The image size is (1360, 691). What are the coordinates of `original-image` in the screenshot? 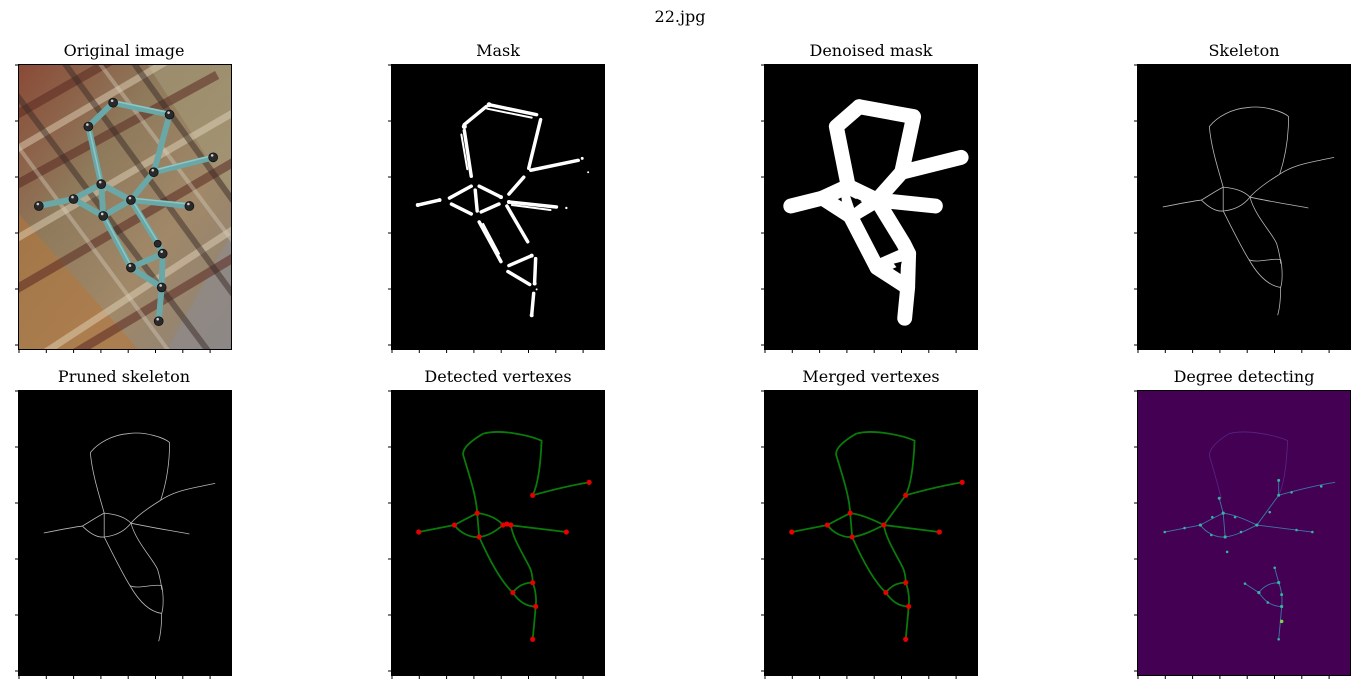 It's located at (125, 207).